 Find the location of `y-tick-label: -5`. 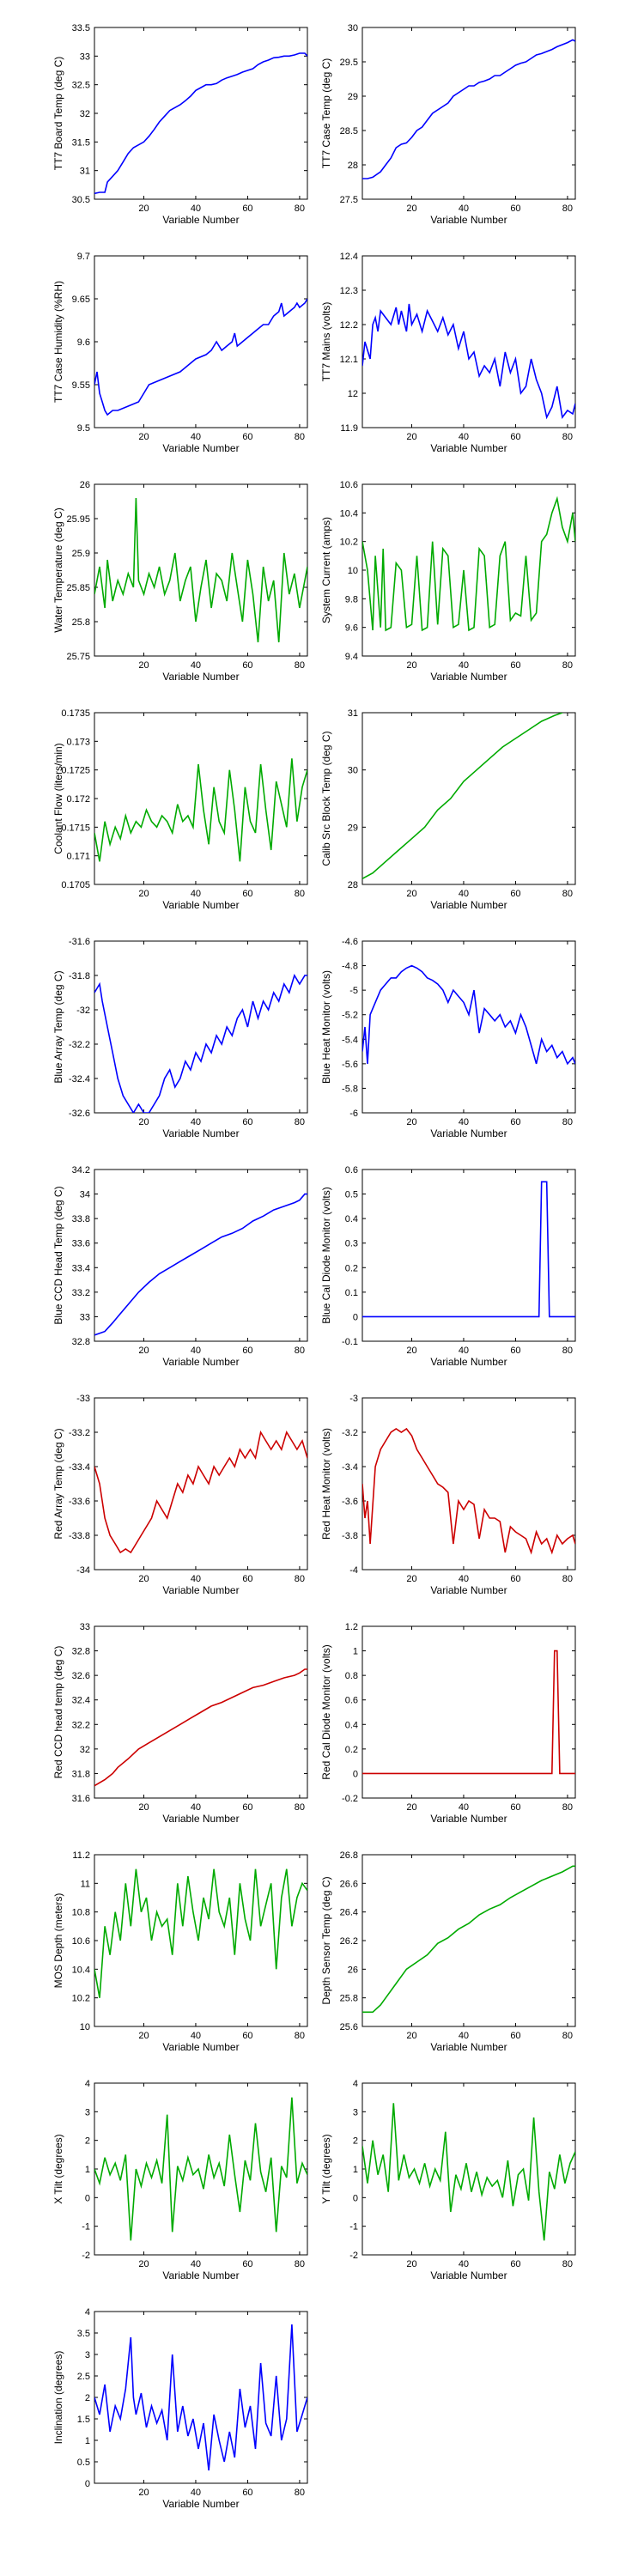

y-tick-label: -5 is located at coordinates (354, 991).